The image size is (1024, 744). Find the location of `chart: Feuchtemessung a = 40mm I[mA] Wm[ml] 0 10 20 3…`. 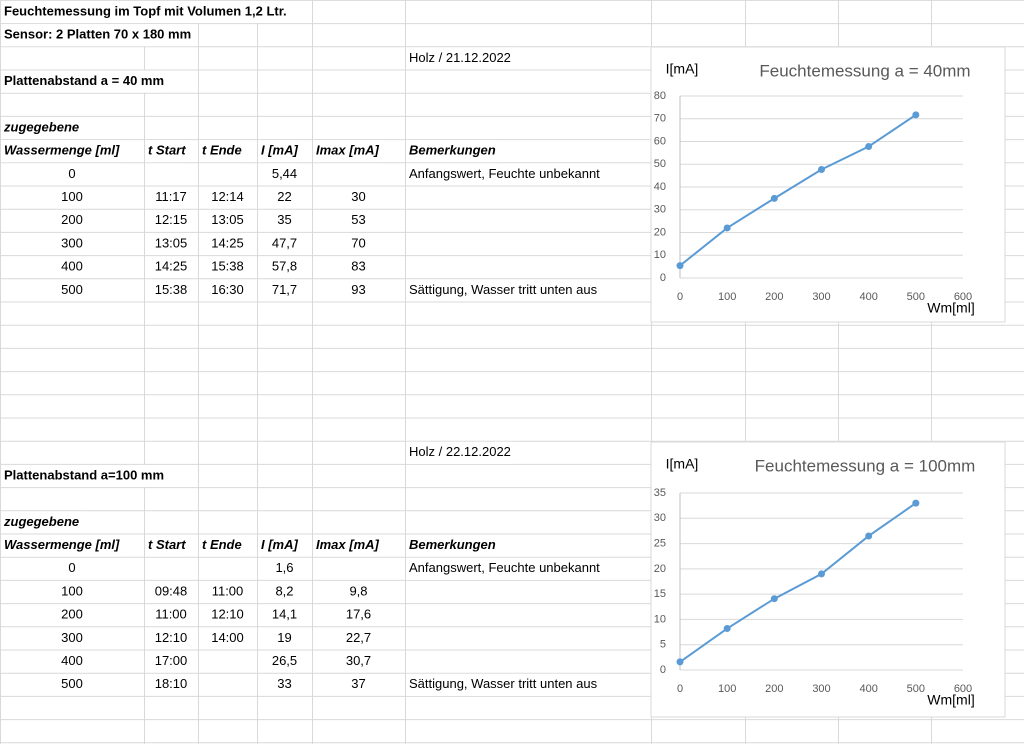

chart: Feuchtemessung a = 40mm I[mA] Wm[ml] 0 10 20 3… is located at coordinates (828, 184).